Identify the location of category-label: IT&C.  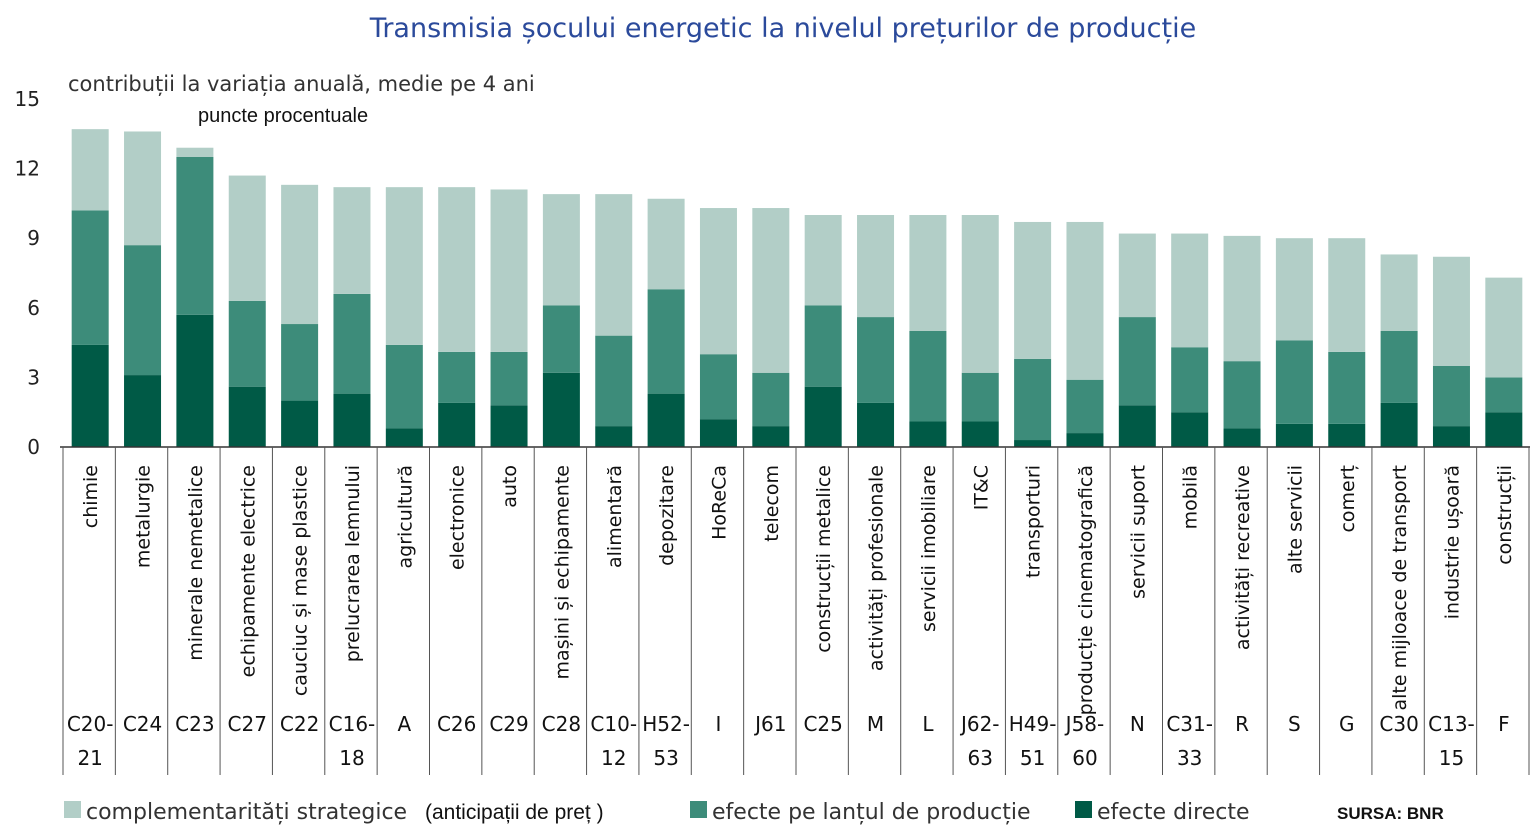
(981, 487).